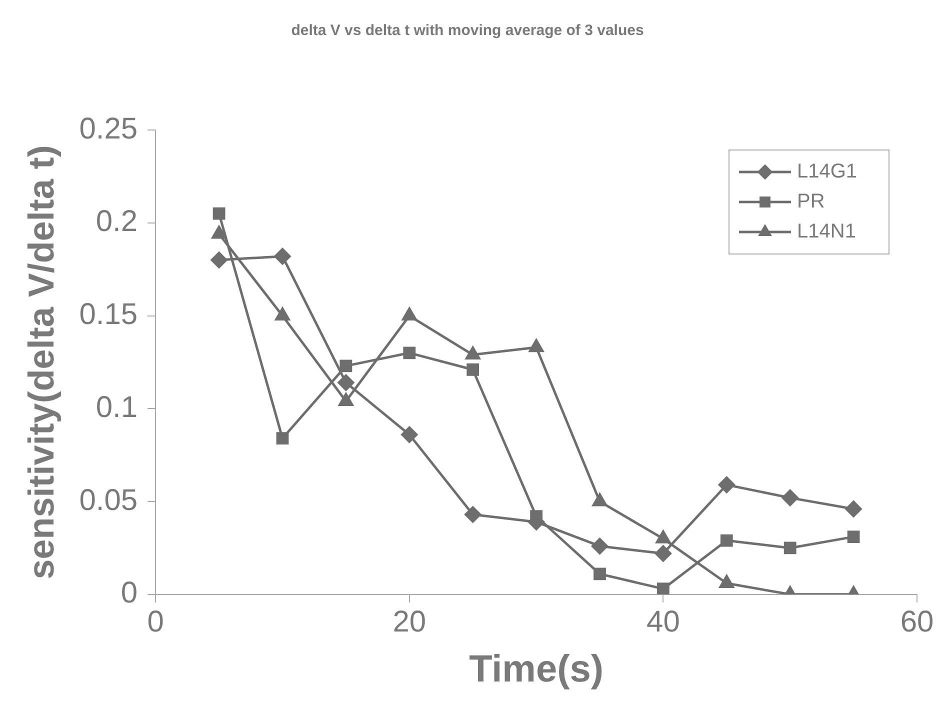  What do you see at coordinates (41, 362) in the screenshot?
I see `y-axis-title: sensitivity(delta V/delta t)` at bounding box center [41, 362].